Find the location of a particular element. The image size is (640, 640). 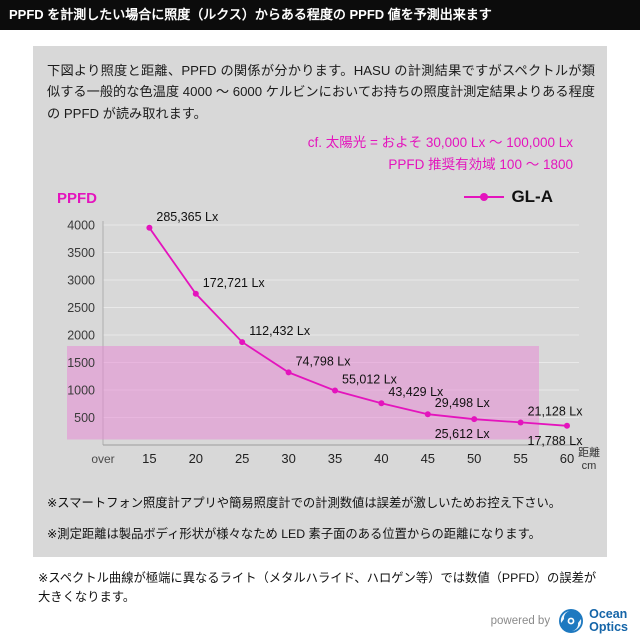

svg-text: 21,128 Lx is located at coordinates (556, 412).